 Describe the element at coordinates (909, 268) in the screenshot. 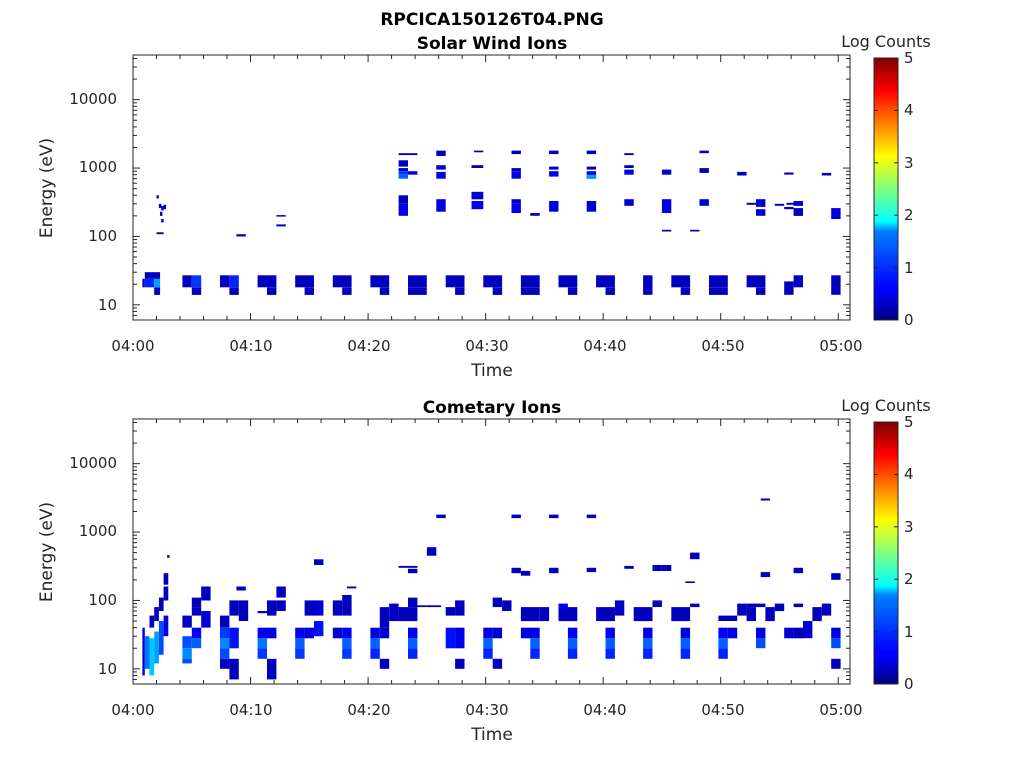

I see `colorbar-tick-label: 1` at that location.